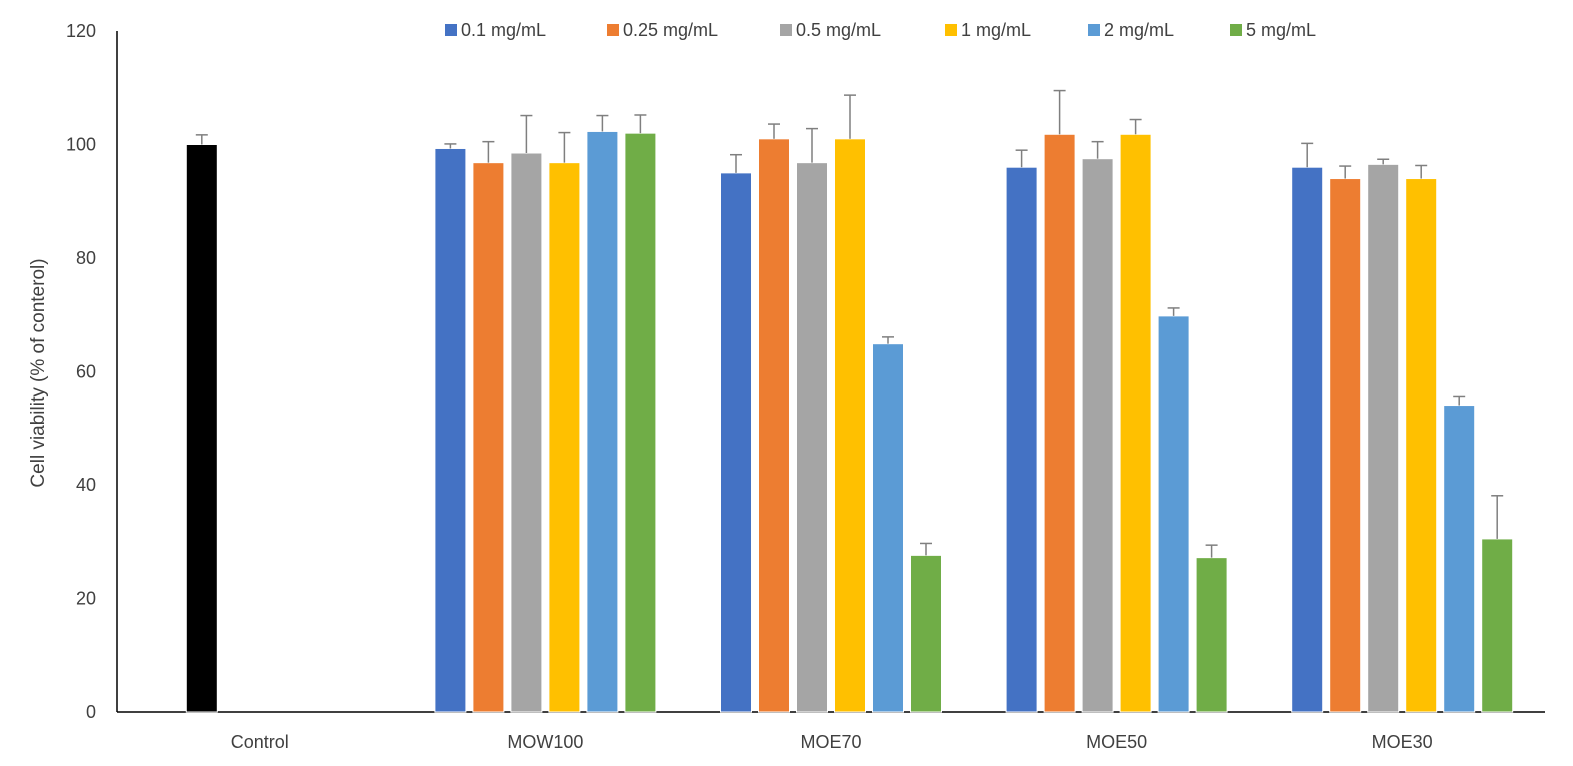 The width and height of the screenshot is (1573, 766). I want to click on y-tick-label: 0, so click(91, 712).